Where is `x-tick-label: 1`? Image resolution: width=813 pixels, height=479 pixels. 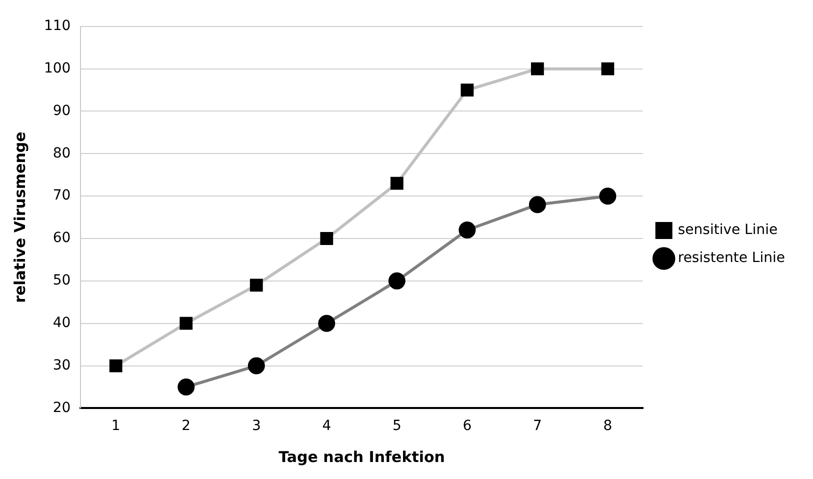
x-tick-label: 1 is located at coordinates (115, 426).